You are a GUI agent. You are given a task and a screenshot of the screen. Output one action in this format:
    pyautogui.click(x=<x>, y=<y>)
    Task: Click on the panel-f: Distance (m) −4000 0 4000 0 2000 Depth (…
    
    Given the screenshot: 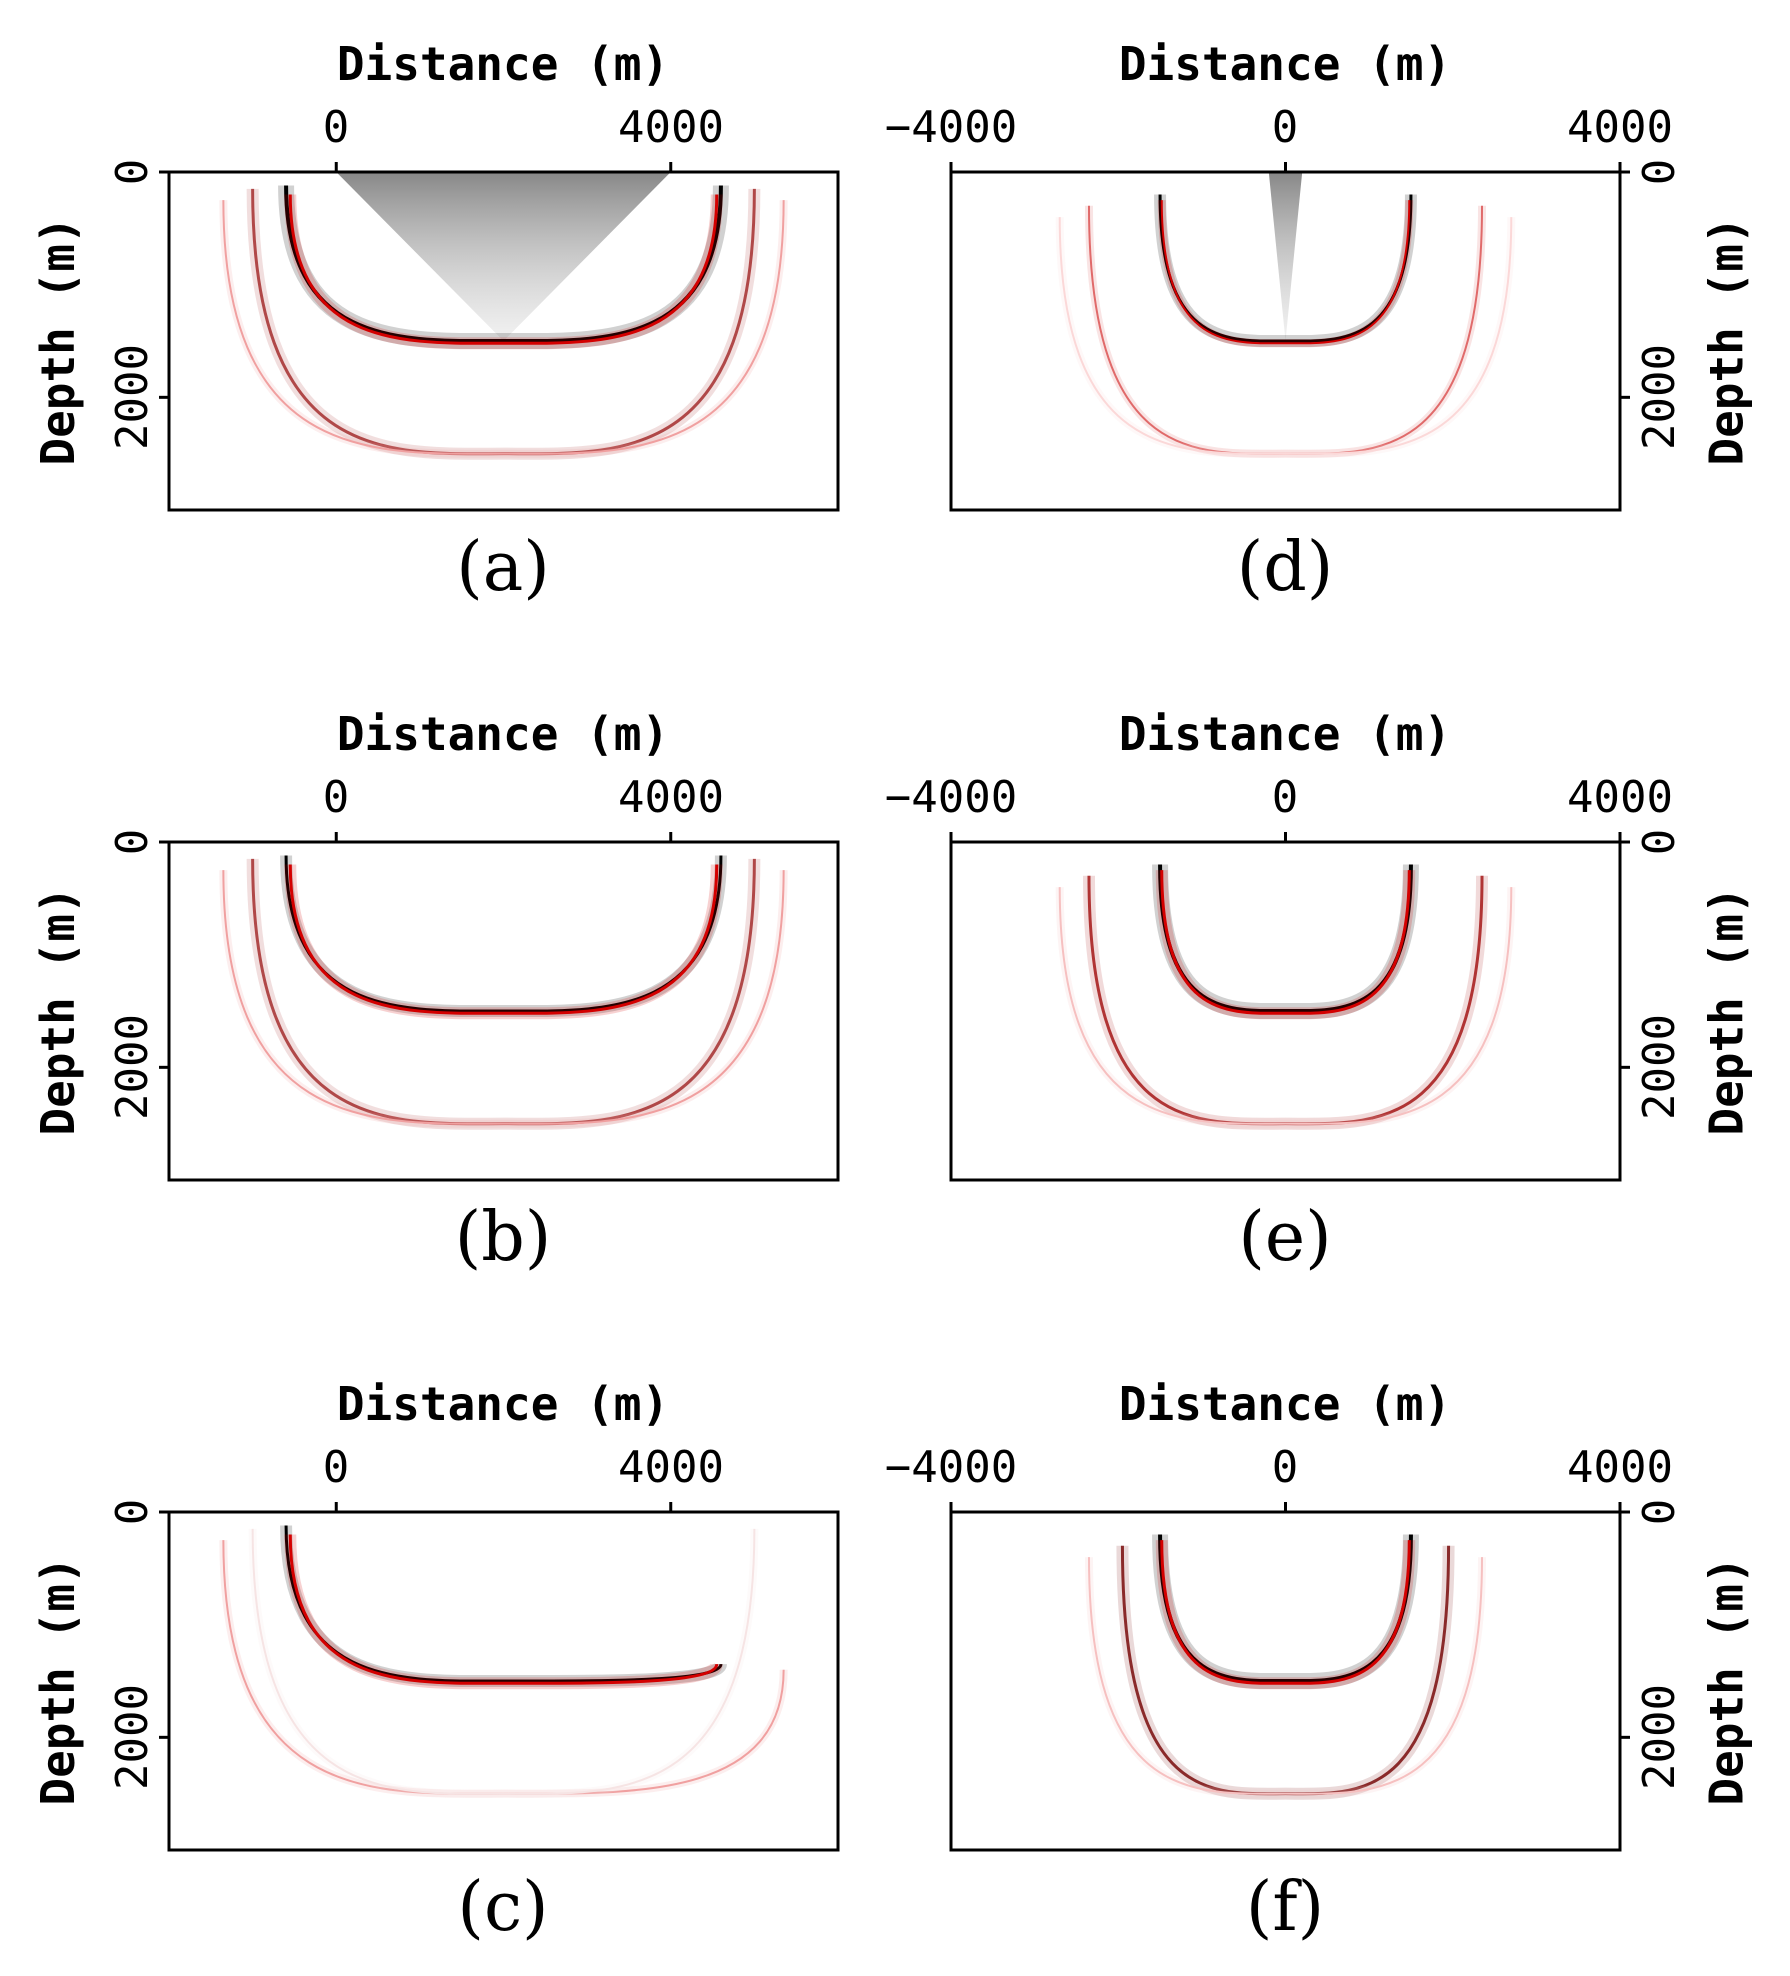 What is the action you would take?
    pyautogui.click(x=1319, y=1662)
    